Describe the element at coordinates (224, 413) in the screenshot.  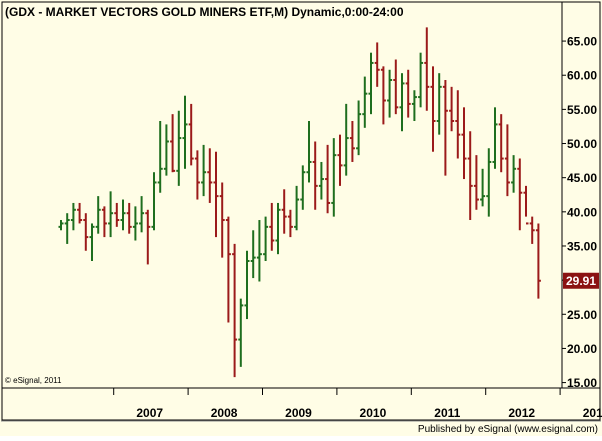
I see `year-label: 2008` at that location.